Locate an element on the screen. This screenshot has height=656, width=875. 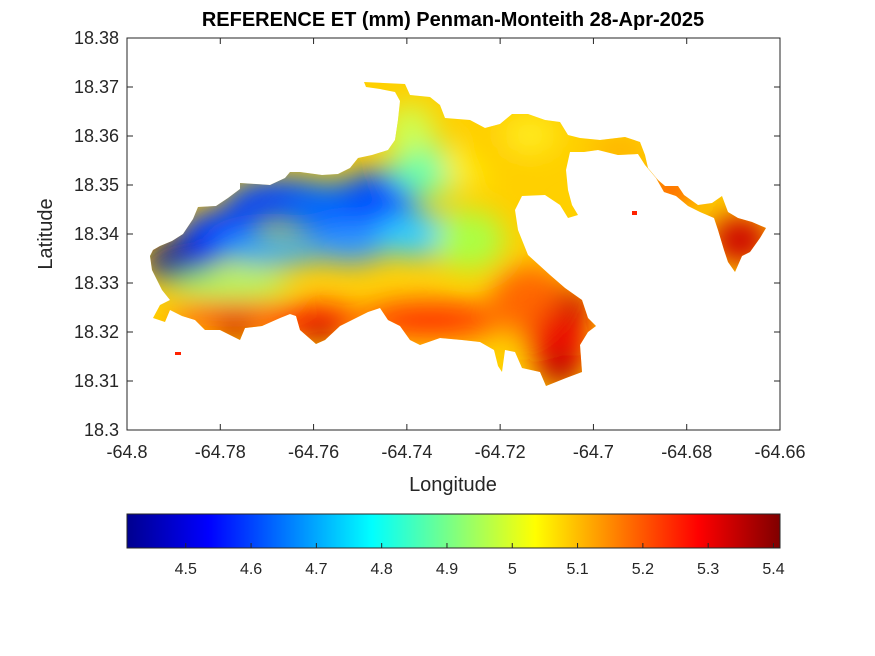
y-axis-label: Latitude is located at coordinates (46, 233).